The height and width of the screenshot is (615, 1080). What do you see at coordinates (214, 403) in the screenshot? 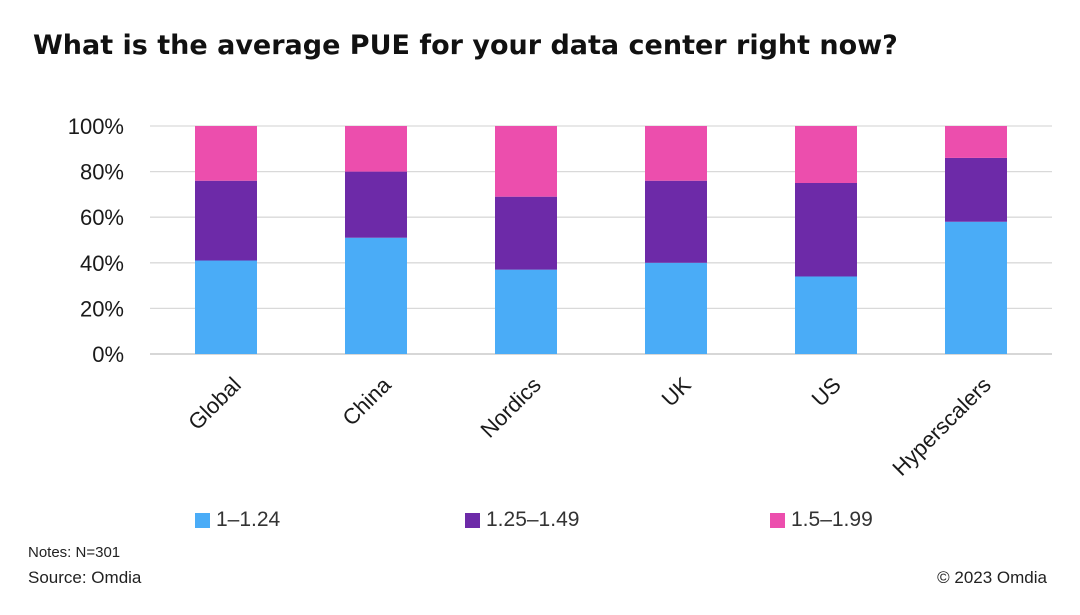
I see `x-tick-label: Global` at bounding box center [214, 403].